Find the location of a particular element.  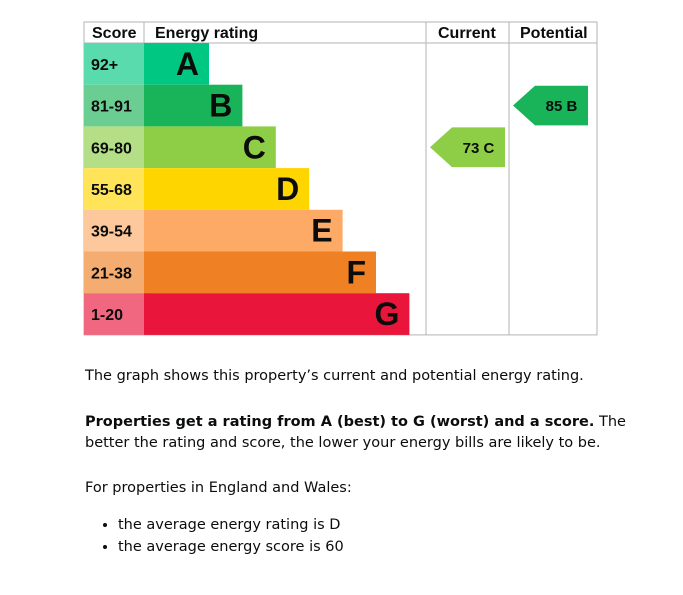

score-cell-g is located at coordinates (114, 314).